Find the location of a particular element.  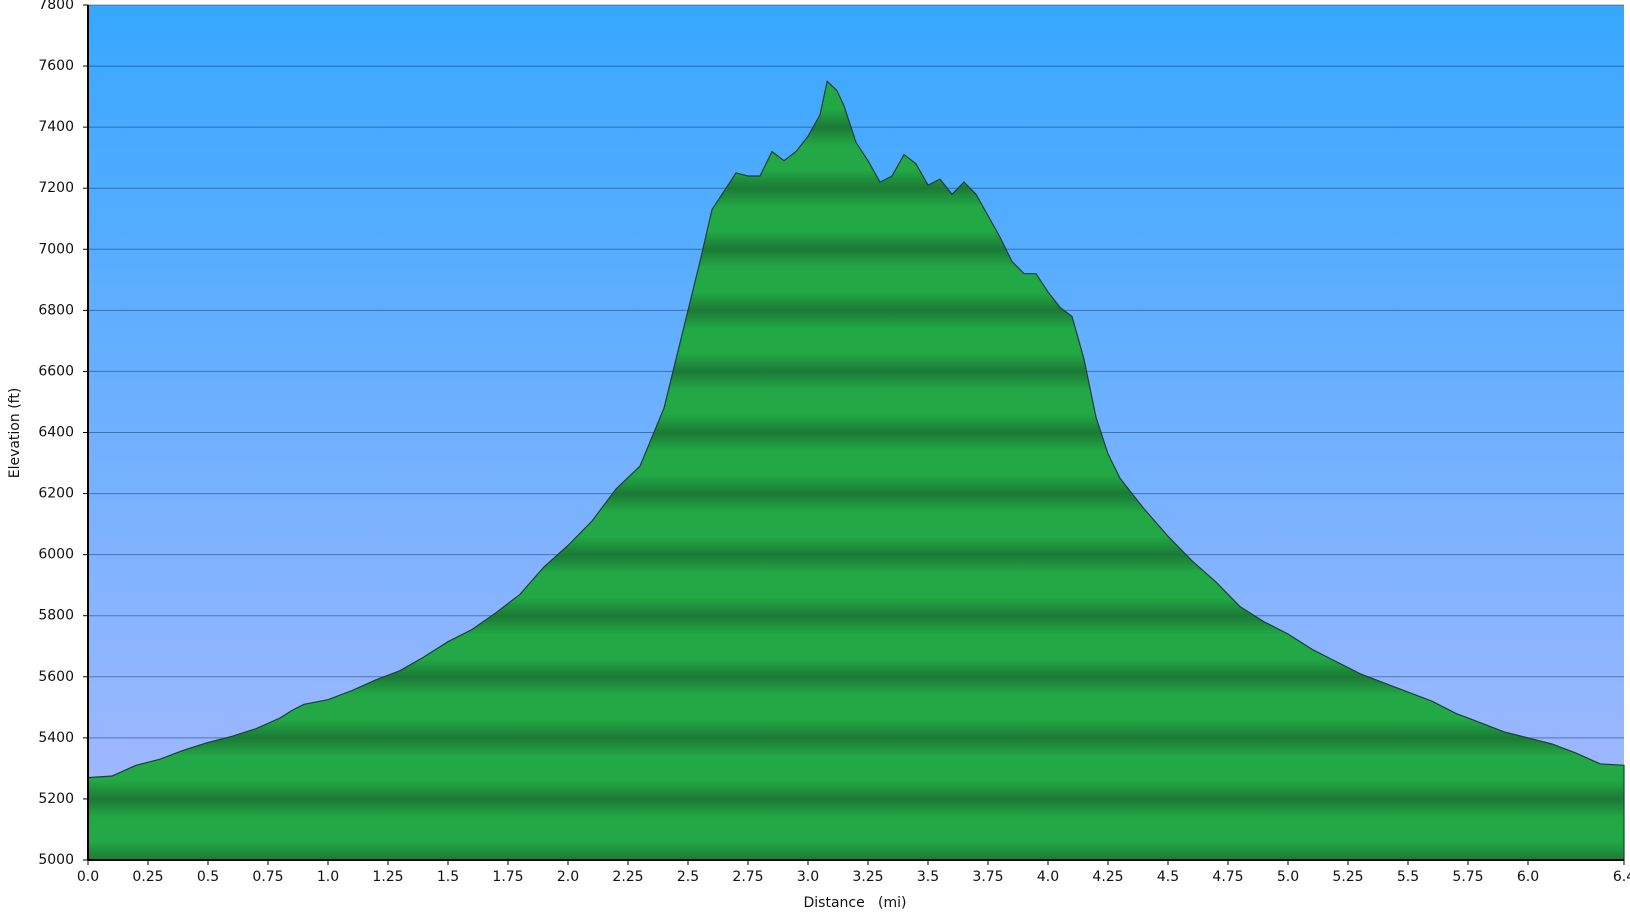

x-tick-label: 2.5 is located at coordinates (688, 877).